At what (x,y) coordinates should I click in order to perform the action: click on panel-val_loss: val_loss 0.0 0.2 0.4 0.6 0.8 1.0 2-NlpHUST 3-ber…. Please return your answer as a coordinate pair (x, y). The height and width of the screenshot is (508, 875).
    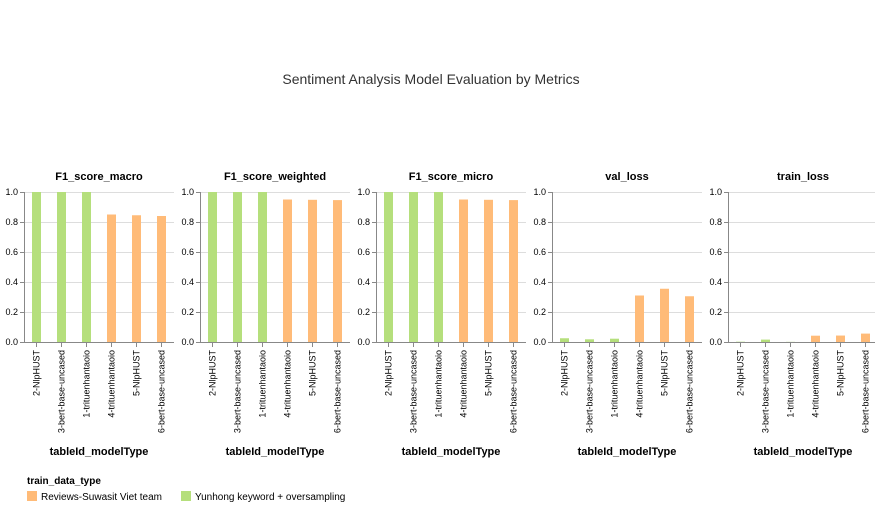
    Looking at the image, I should click on (617, 314).